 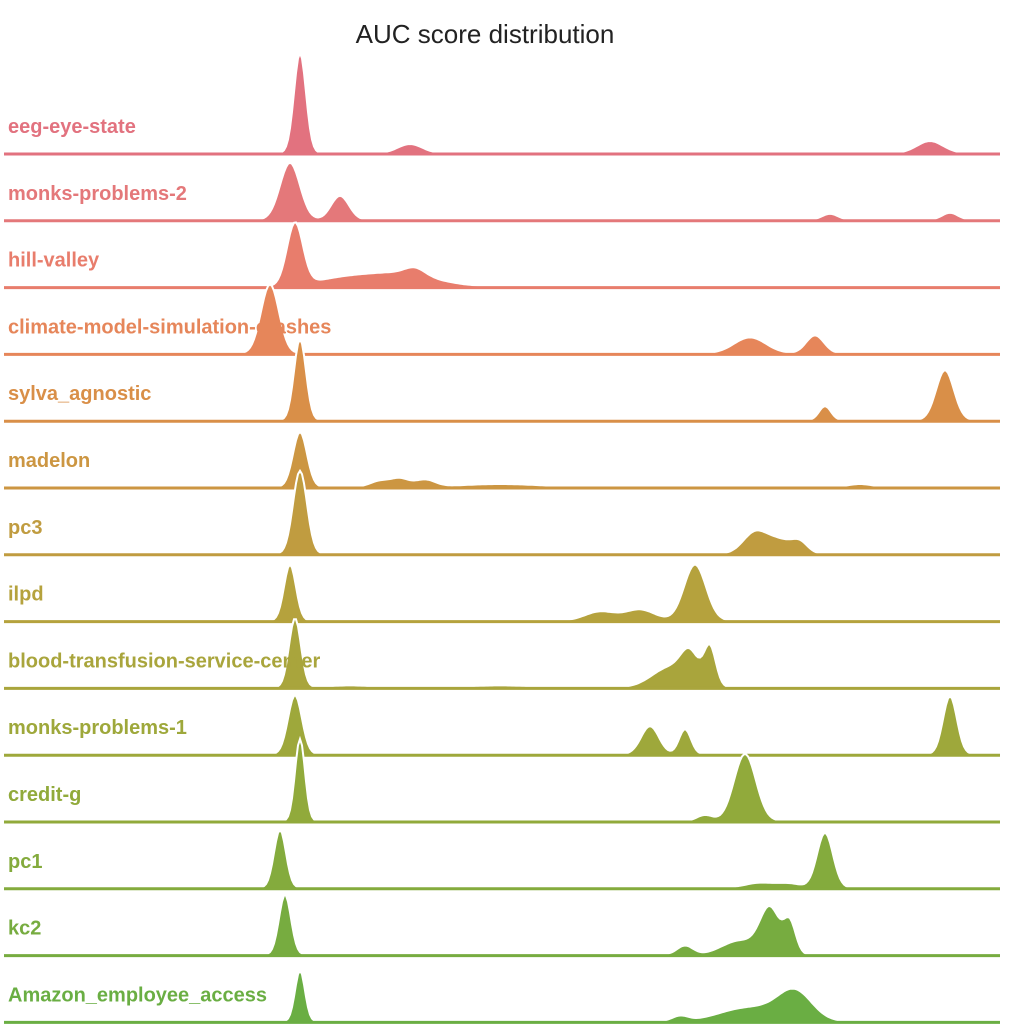 I want to click on row-label: hill-valley, so click(x=54, y=261).